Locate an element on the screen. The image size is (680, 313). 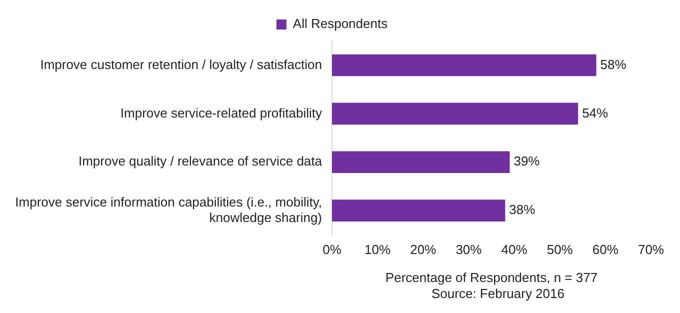
data-label: 58% is located at coordinates (613, 64).